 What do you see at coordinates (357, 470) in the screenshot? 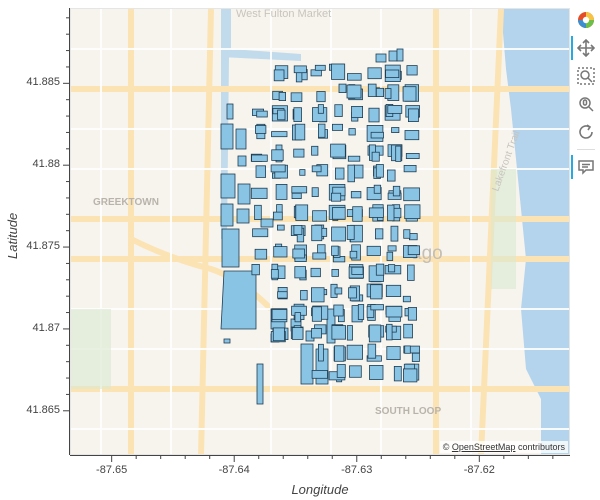
I see `x-tick-label: -87.63` at bounding box center [357, 470].